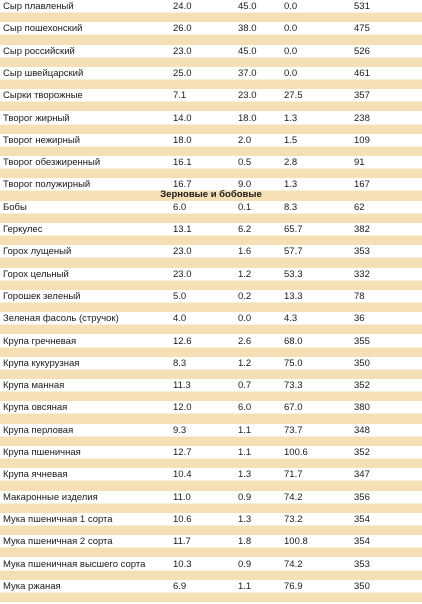  Describe the element at coordinates (362, 430) in the screenshot. I see `kcal-cell: 348` at that location.